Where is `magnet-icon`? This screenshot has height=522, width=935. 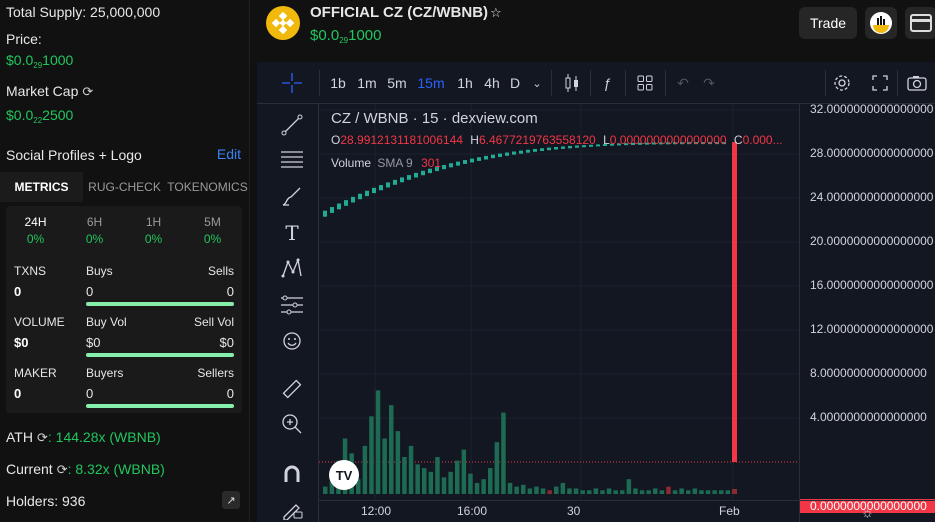 magnet-icon is located at coordinates (292, 474).